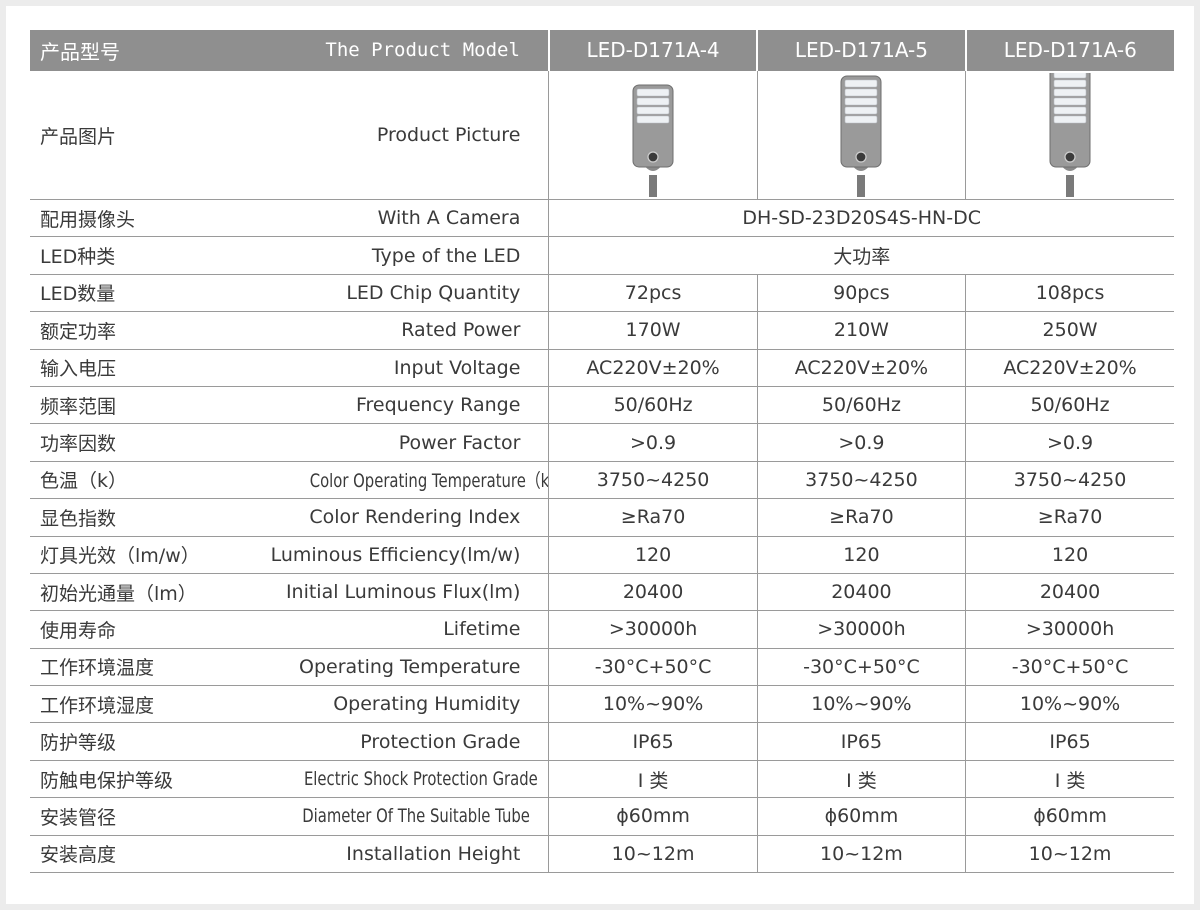 The height and width of the screenshot is (910, 1200). I want to click on row-label-cn: 额定功率, so click(134, 330).